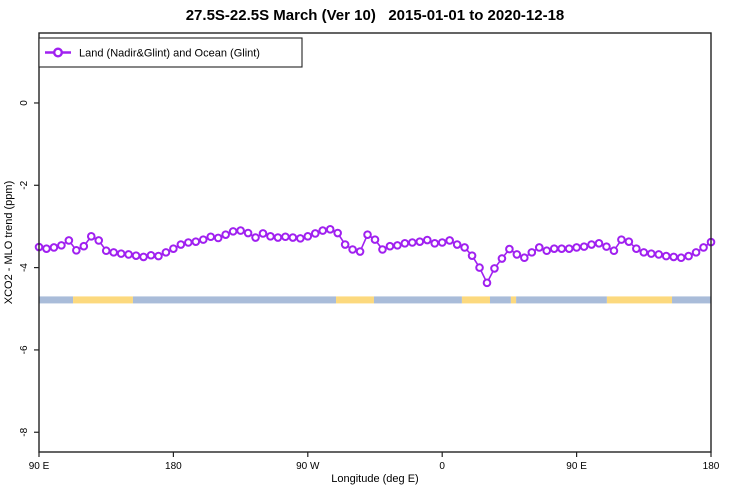 The width and height of the screenshot is (750, 500). I want to click on x-tick-label: 90 W, so click(308, 466).